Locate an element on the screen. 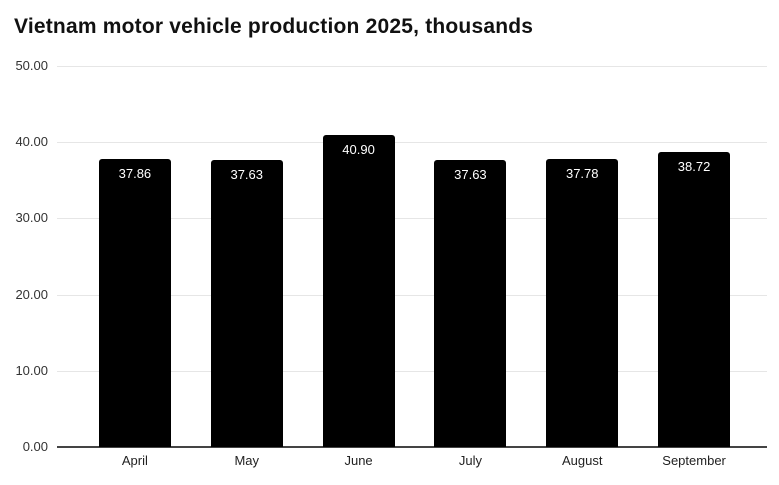  x-axis-baseline is located at coordinates (412, 447).